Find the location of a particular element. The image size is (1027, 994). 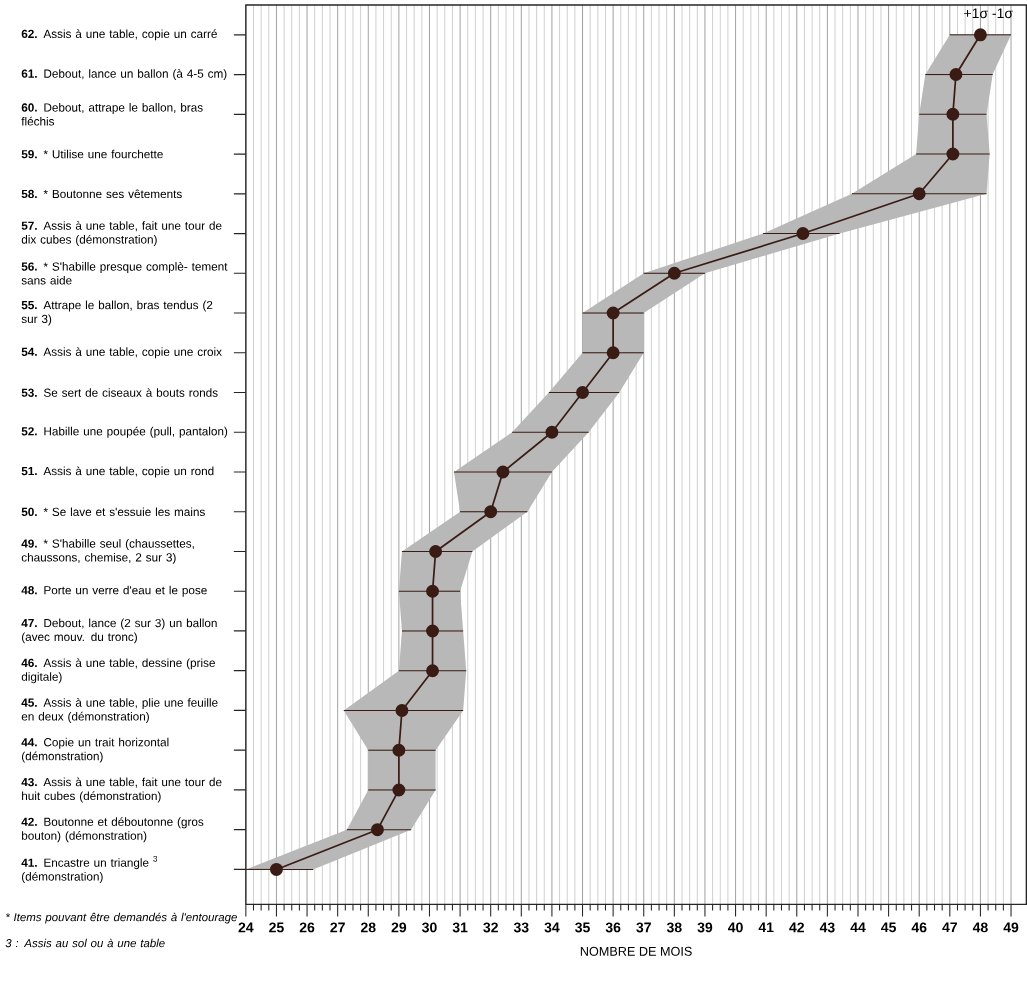

y-tick-label: 42. Boutonne et déboutonne (gros bouton) (démonstration) is located at coordinates (112, 829).